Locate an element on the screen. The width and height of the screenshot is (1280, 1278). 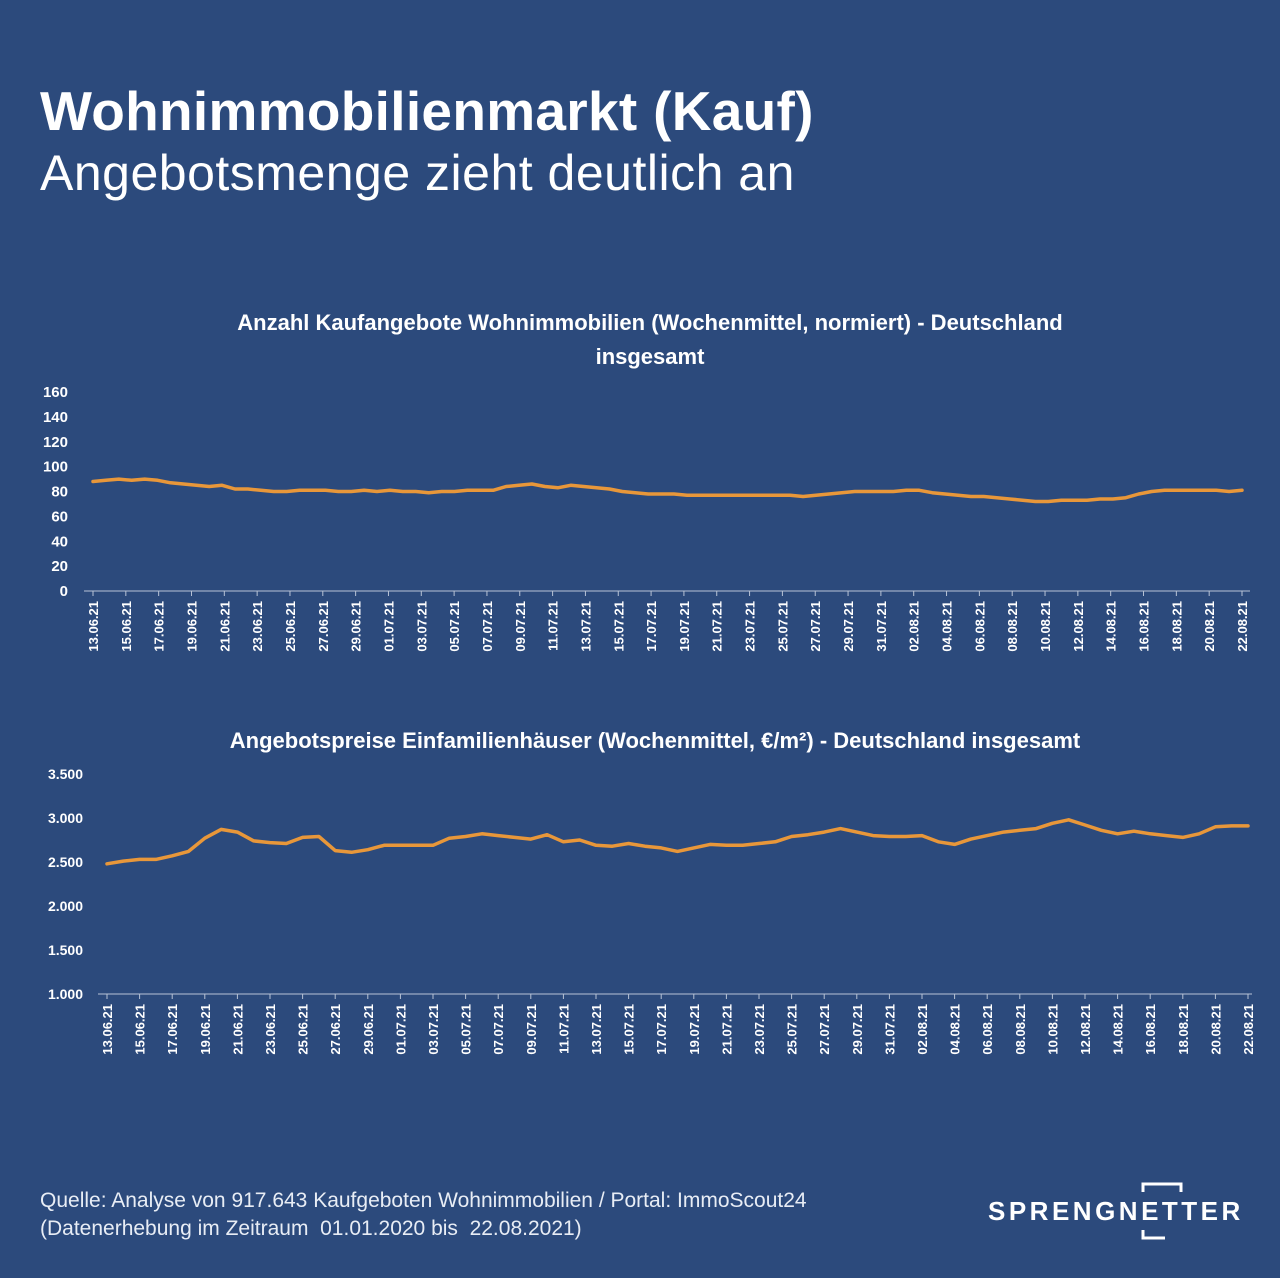
headline: Wohnimmobilienmarkt (Kauf) is located at coordinates (427, 111).